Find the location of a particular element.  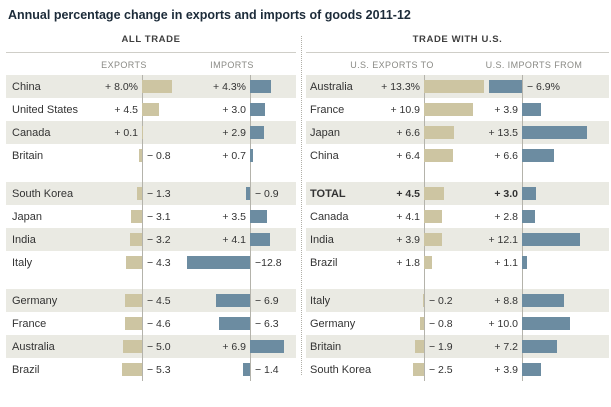

imports-value: + 2.8 is located at coordinates (506, 216).